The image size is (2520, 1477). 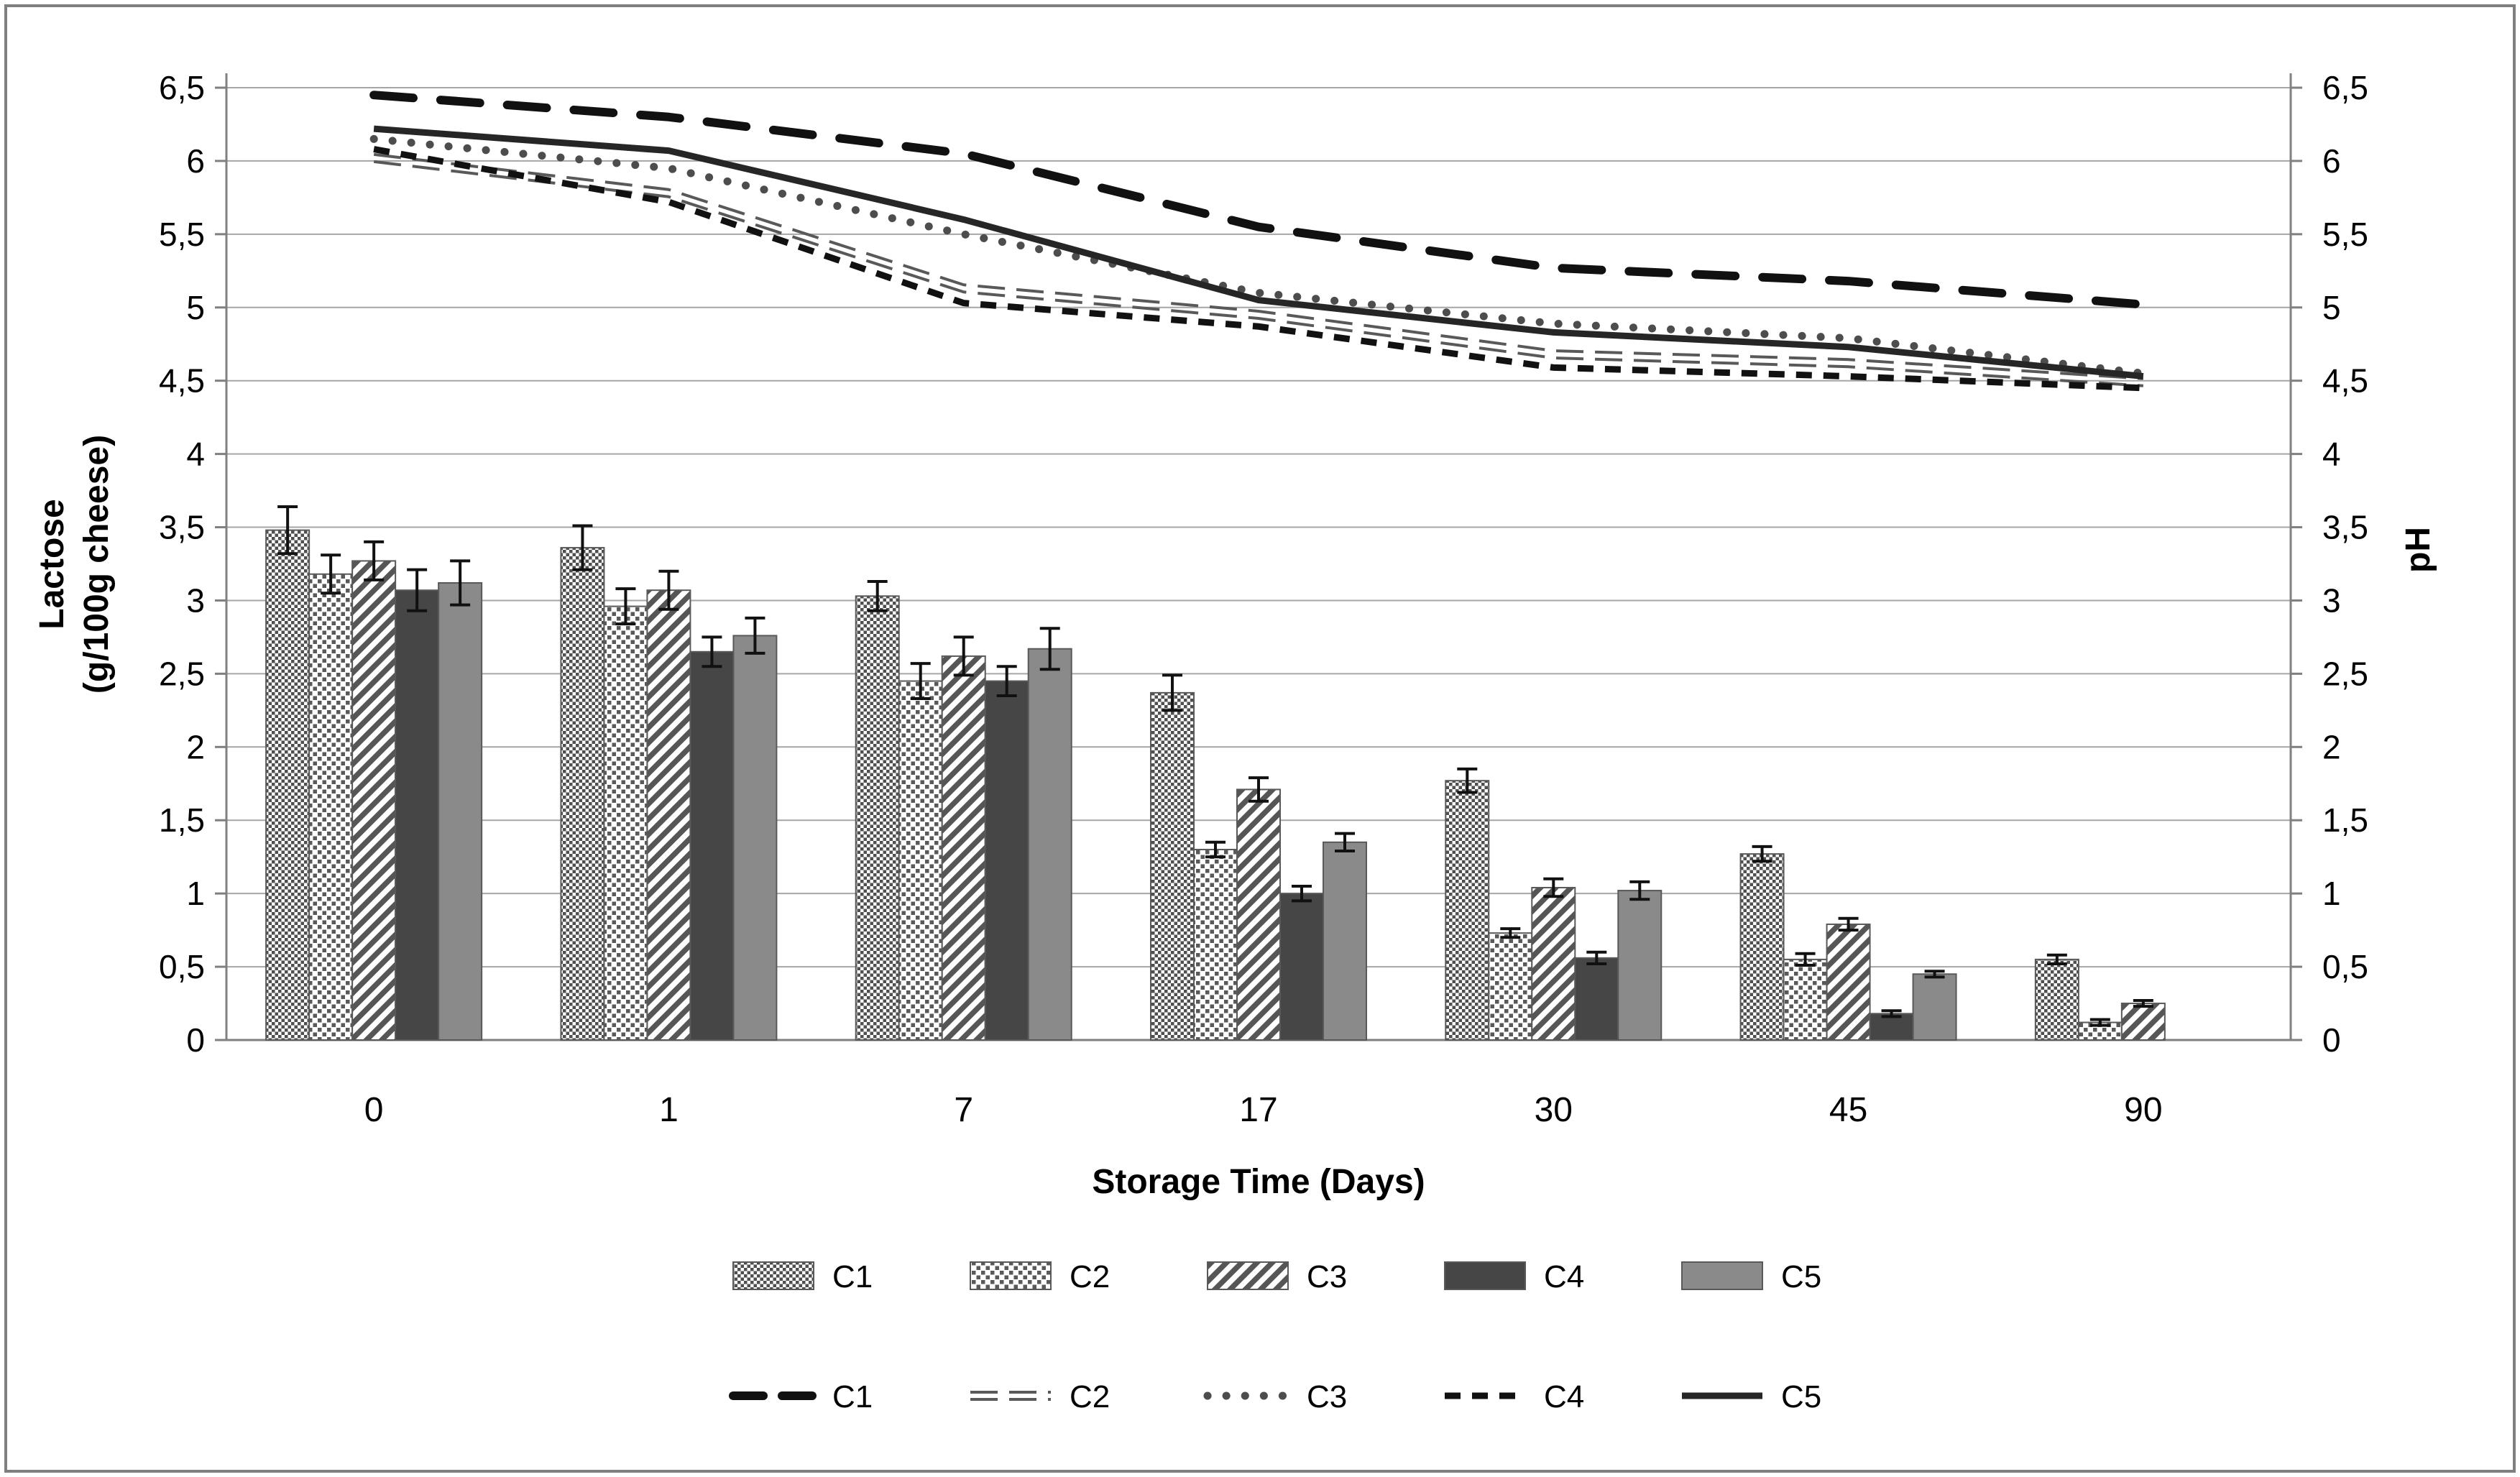 I want to click on bar-C1-day1, so click(x=582, y=794).